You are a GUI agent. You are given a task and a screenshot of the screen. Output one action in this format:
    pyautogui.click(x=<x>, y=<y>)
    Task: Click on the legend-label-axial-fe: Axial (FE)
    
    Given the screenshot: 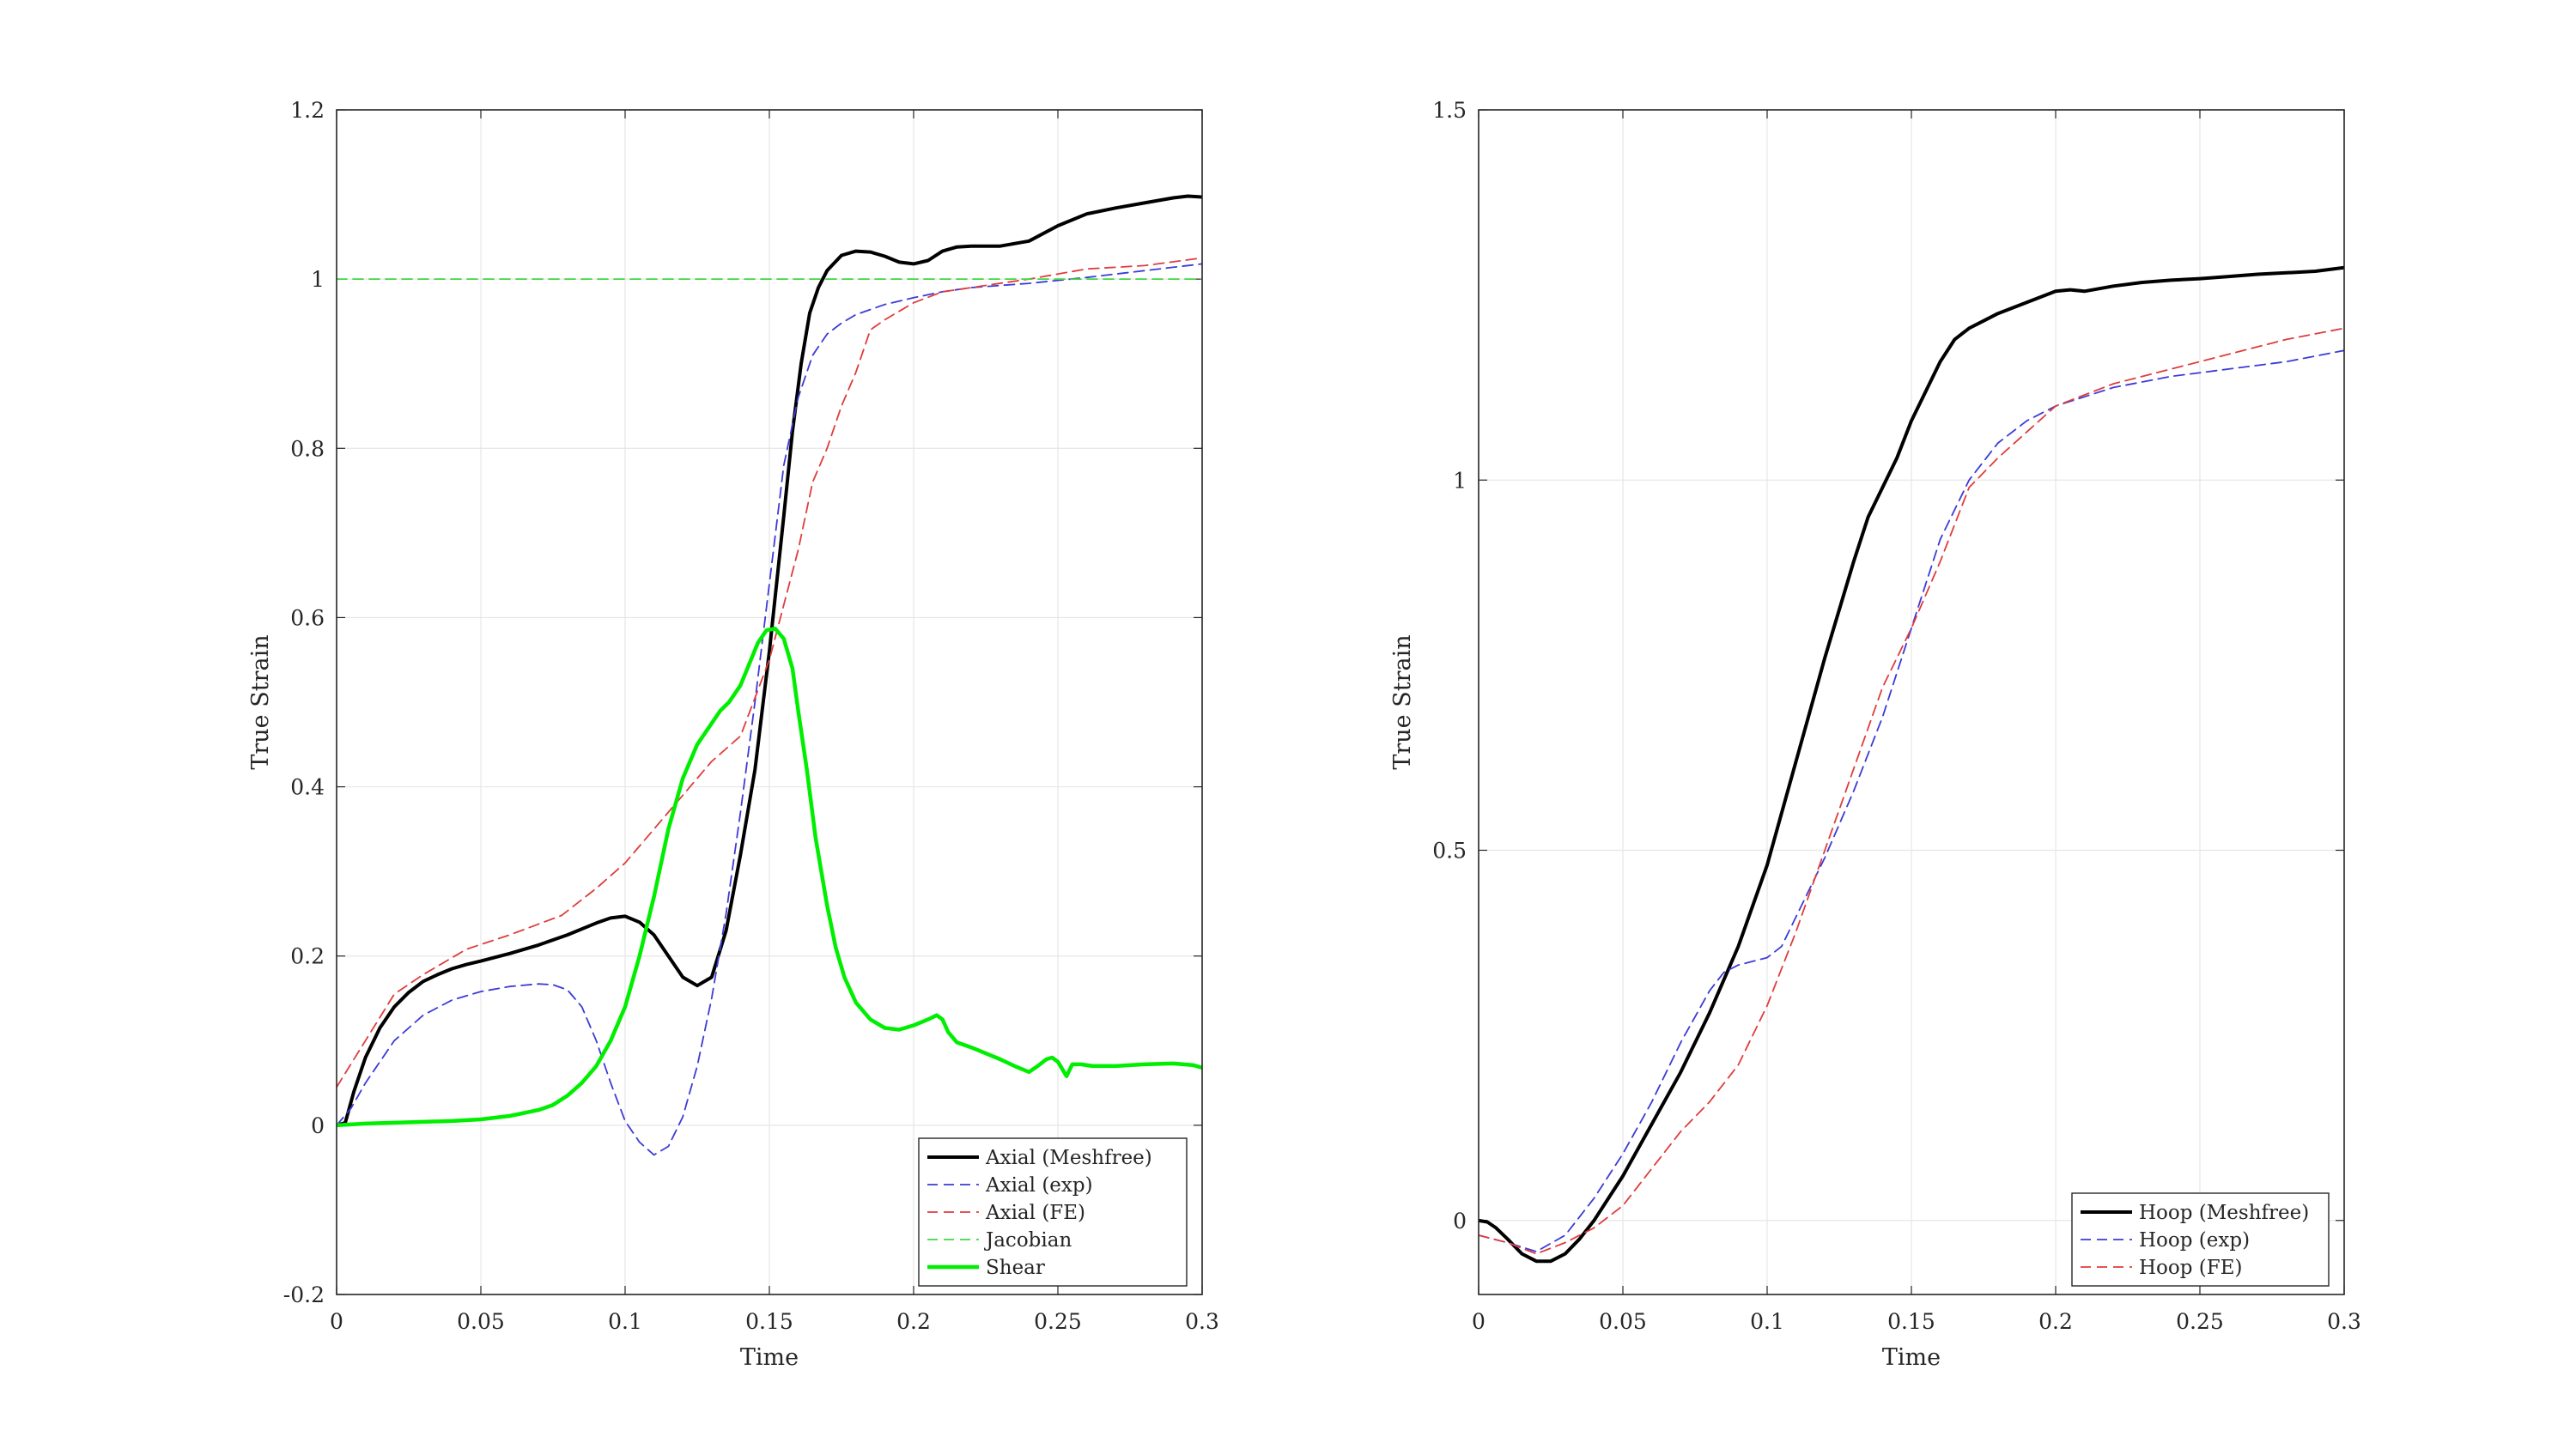 What is the action you would take?
    pyautogui.click(x=1035, y=1213)
    